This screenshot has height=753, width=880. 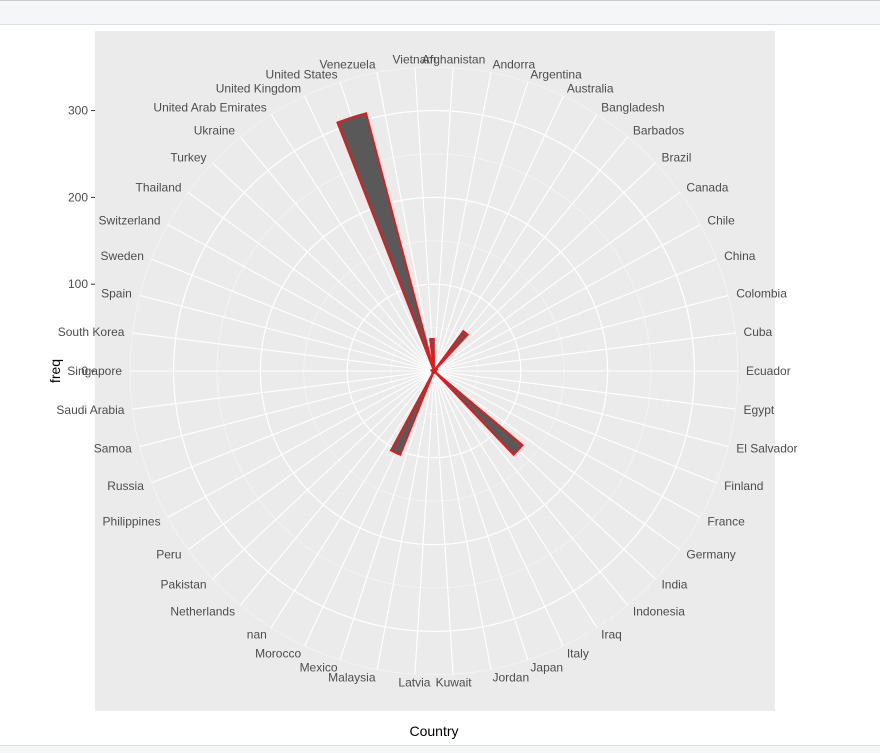 What do you see at coordinates (132, 521) in the screenshot?
I see `category-label: Philippines` at bounding box center [132, 521].